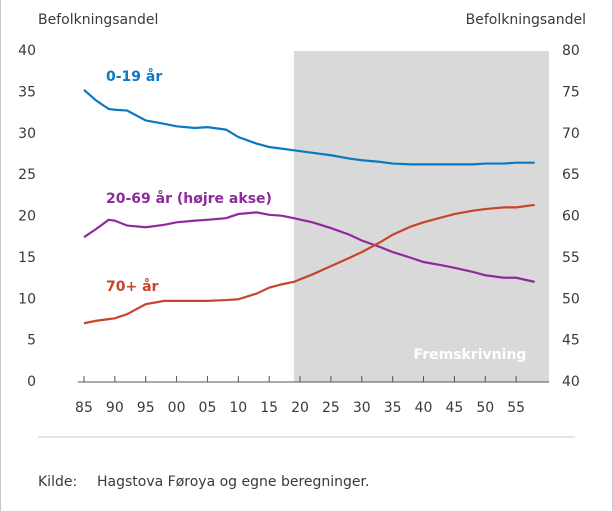 This screenshot has height=511, width=613. Describe the element at coordinates (362, 408) in the screenshot. I see `x-tick-label: 30` at that location.